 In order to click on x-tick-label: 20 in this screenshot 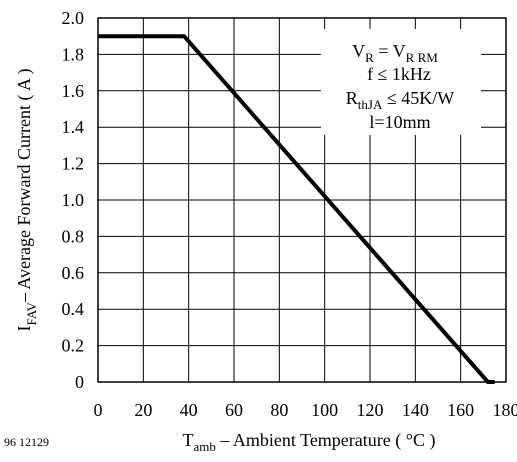, I will do `click(143, 410)`.